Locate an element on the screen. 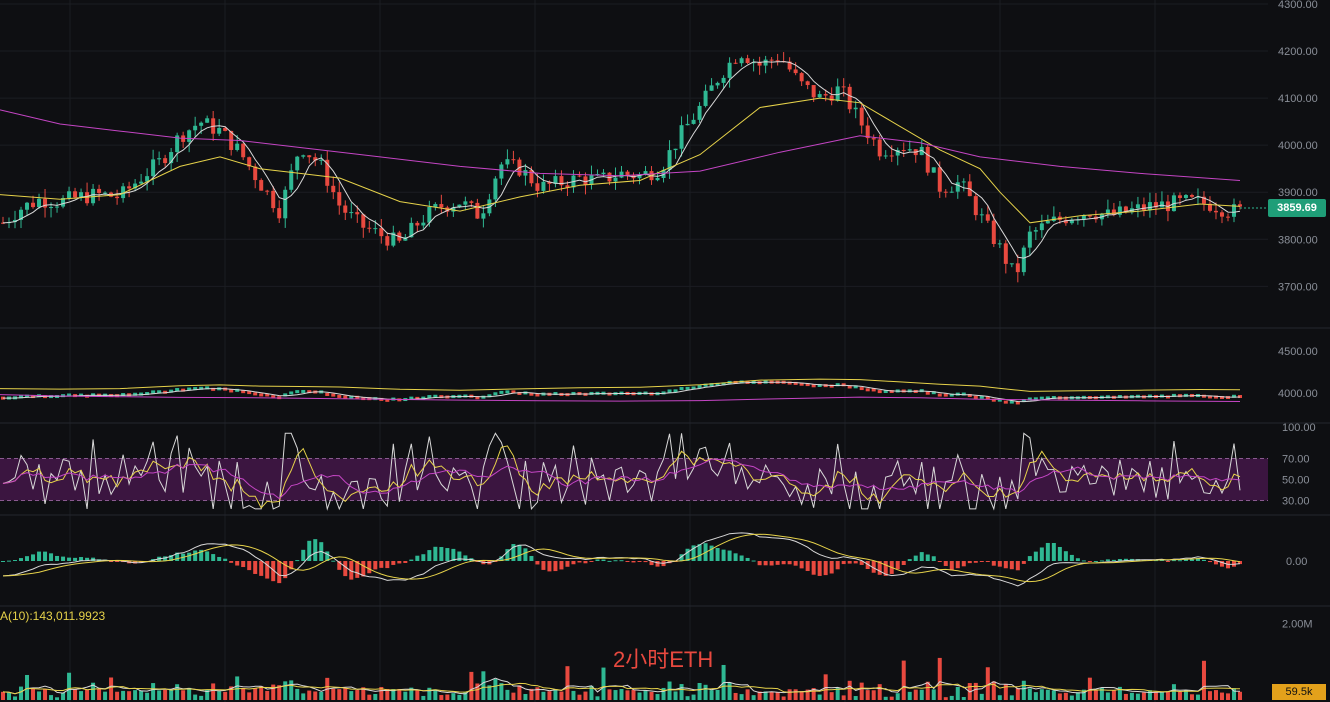 The width and height of the screenshot is (1330, 702). volume-ma-label: A(10):143,011.9923 is located at coordinates (53, 616).